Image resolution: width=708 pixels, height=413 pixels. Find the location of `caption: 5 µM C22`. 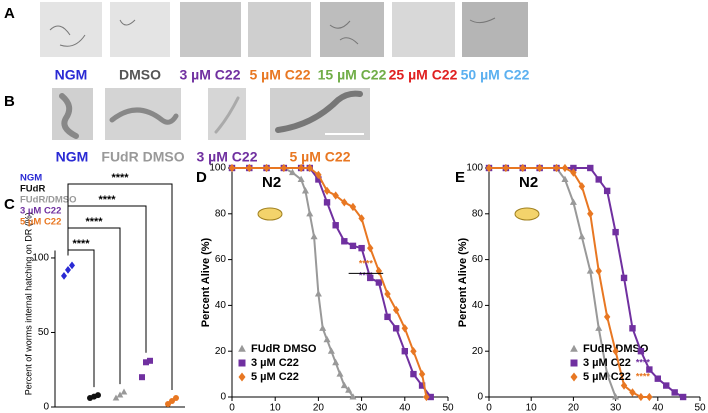

caption: 5 µM C22 is located at coordinates (320, 157).